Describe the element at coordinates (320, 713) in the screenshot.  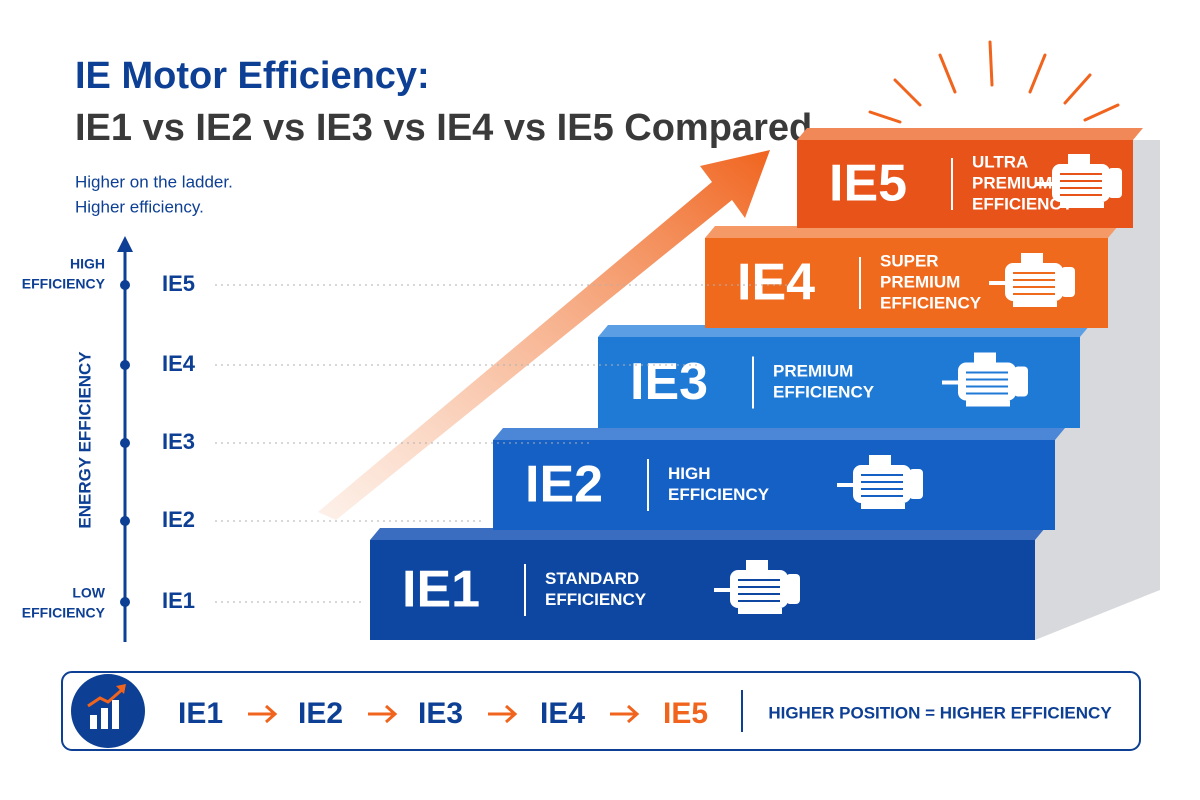
I see `sequence-item: IE2` at that location.